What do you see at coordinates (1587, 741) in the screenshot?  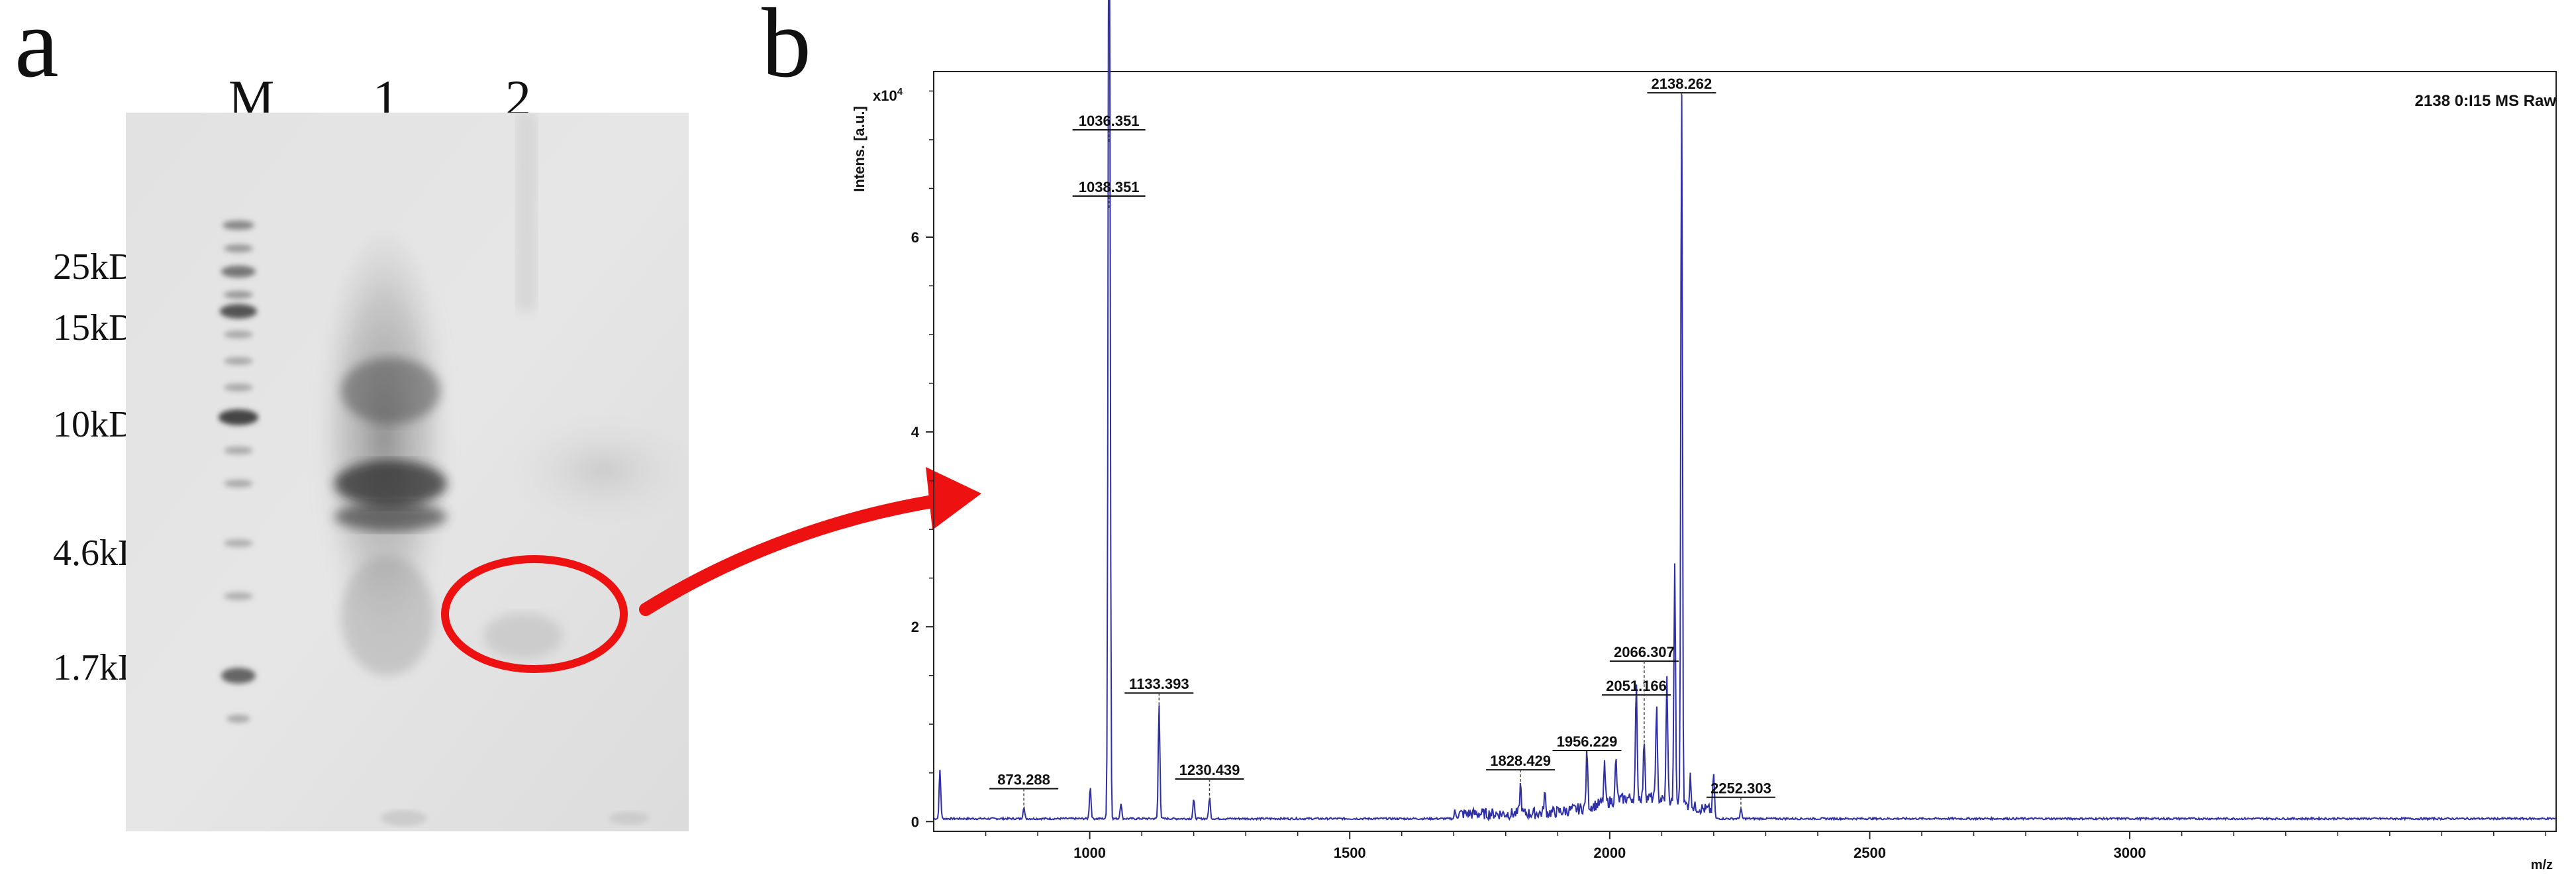 I see `ms-peak-label-text: 1956.229` at bounding box center [1587, 741].